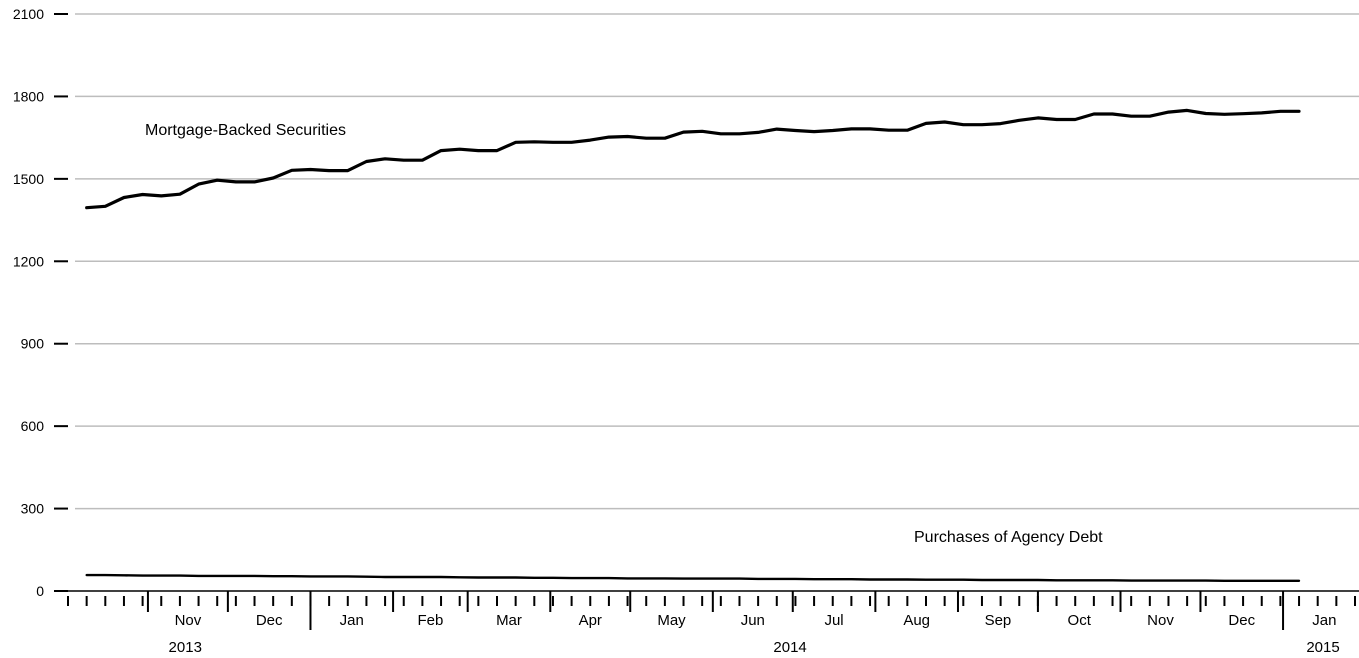  I want to click on x-month-label-aug: Aug, so click(916, 620).